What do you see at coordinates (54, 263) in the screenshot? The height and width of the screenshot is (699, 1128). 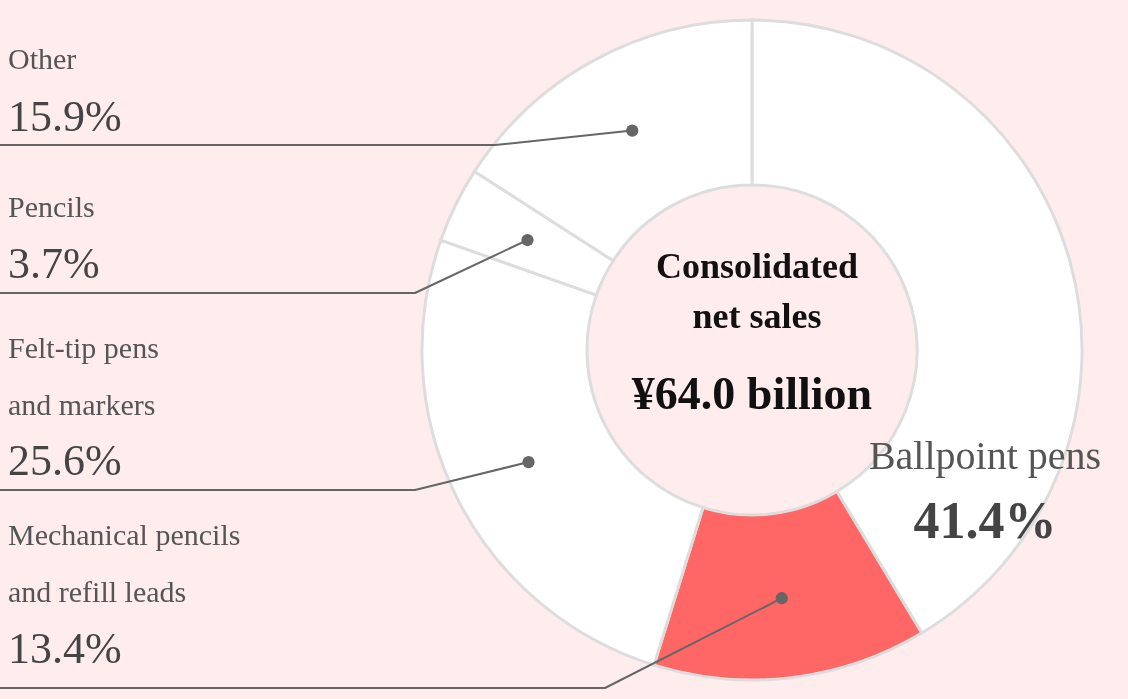 I see `data-label: 3.7%` at bounding box center [54, 263].